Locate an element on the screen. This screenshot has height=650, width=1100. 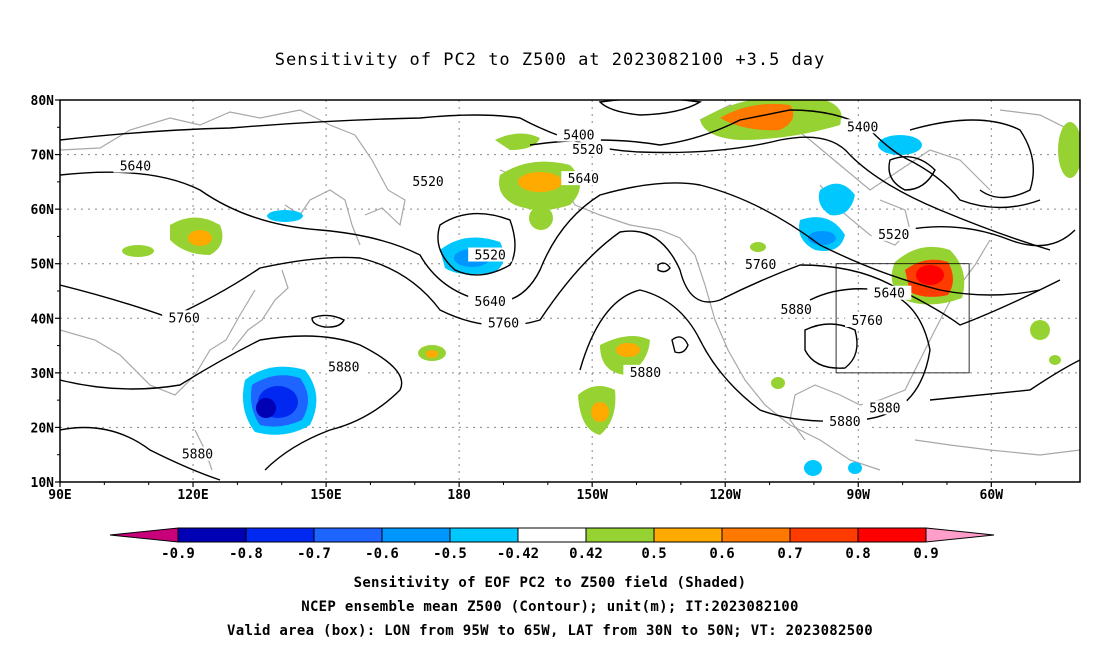
lat-tick-label: 60N is located at coordinates (43, 210).